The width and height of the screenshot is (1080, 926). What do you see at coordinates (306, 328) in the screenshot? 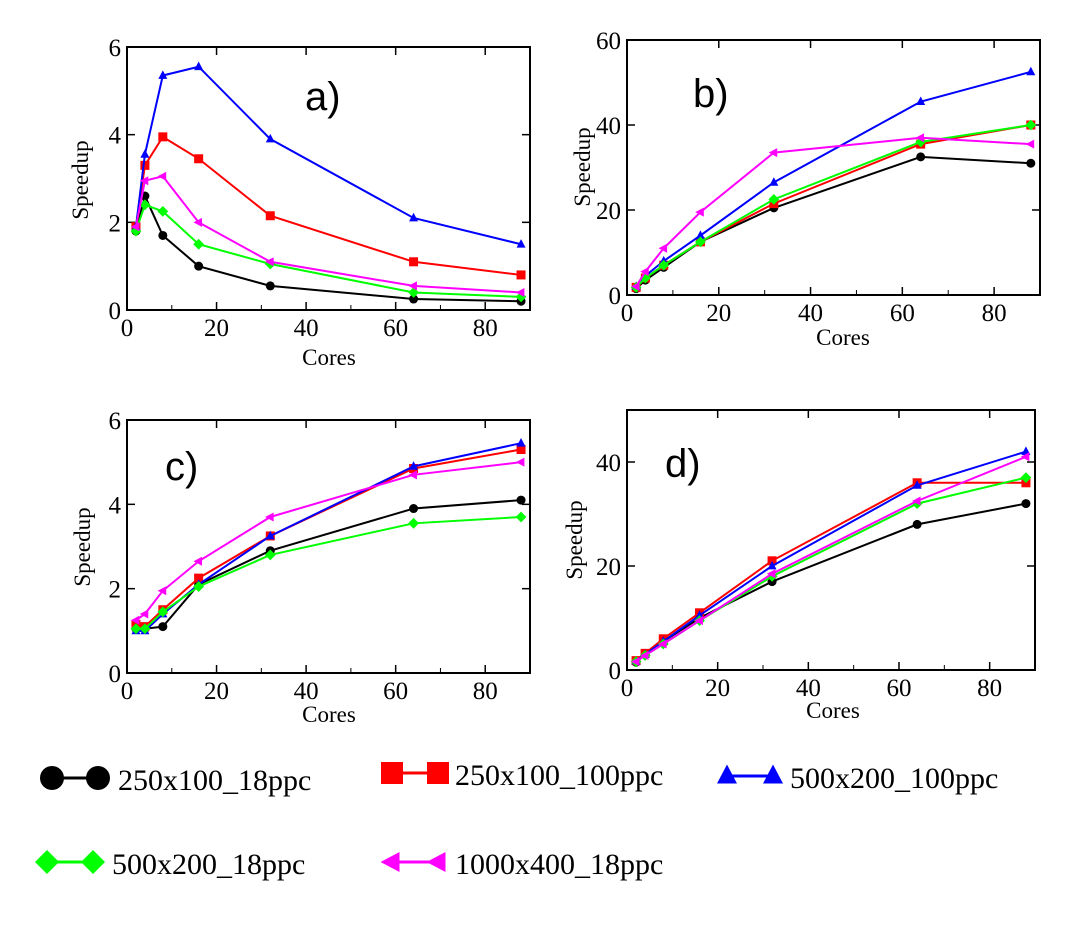
I see `panel-a-xtick-label: 40` at bounding box center [306, 328].